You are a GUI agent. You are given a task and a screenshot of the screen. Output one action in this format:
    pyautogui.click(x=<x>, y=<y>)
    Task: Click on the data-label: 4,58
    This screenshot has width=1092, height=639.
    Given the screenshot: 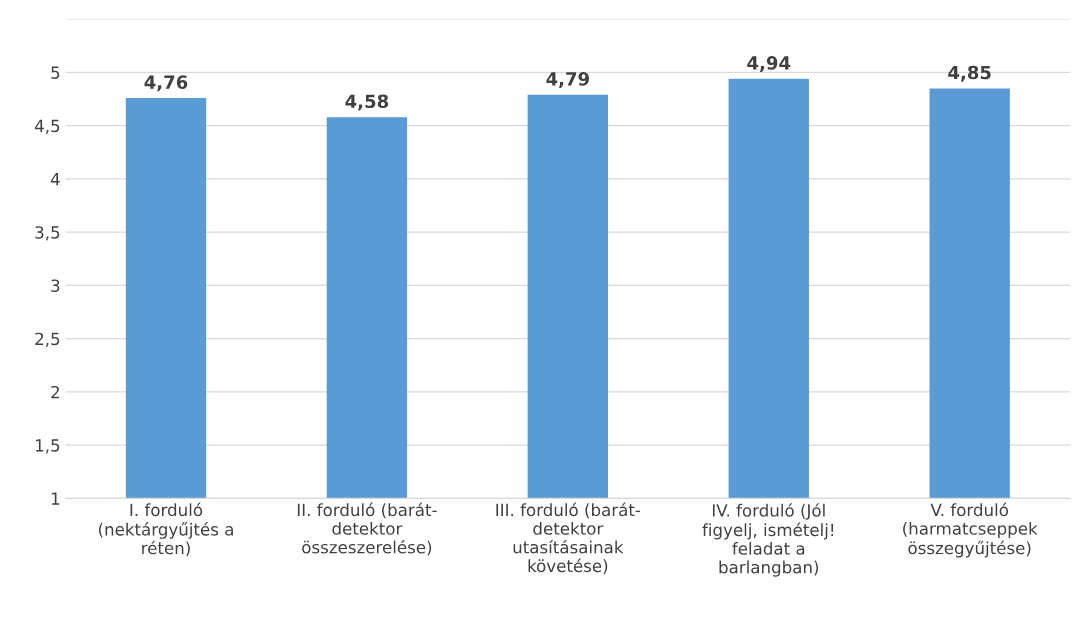 What is the action you would take?
    pyautogui.click(x=367, y=102)
    